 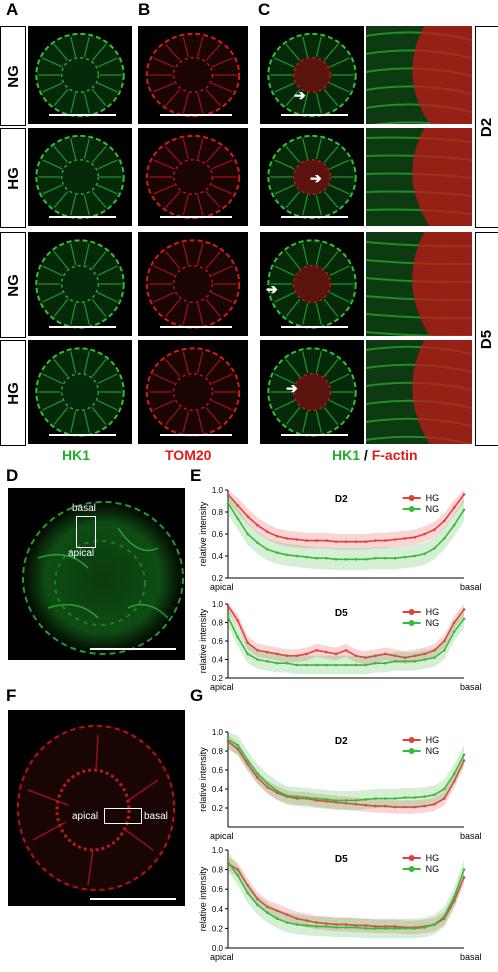 I want to click on series-band-ng, so click(x=346, y=531).